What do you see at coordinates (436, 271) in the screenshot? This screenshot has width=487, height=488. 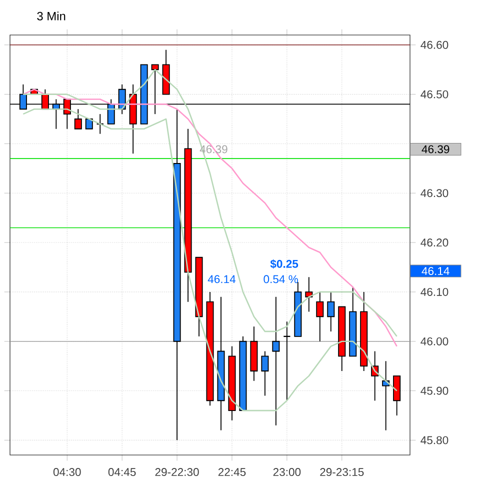 I see `text: 46.14` at bounding box center [436, 271].